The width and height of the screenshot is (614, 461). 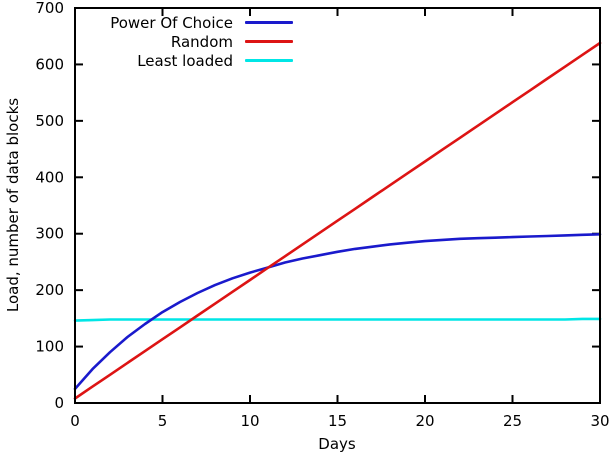 I want to click on y-tick-label: 200, so click(x=49, y=290).